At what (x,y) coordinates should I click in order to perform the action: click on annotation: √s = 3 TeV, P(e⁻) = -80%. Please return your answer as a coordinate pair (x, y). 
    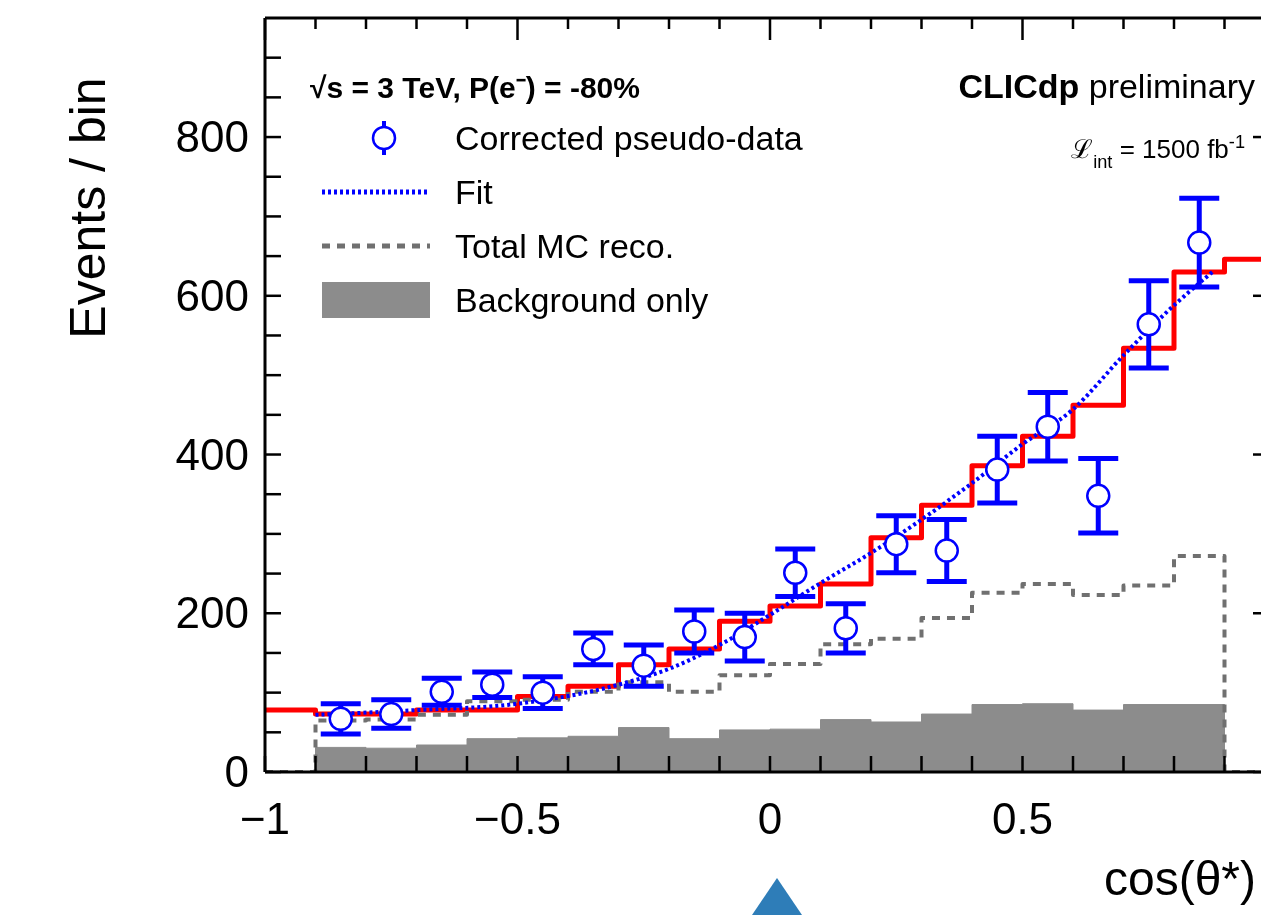
    Looking at the image, I should click on (475, 87).